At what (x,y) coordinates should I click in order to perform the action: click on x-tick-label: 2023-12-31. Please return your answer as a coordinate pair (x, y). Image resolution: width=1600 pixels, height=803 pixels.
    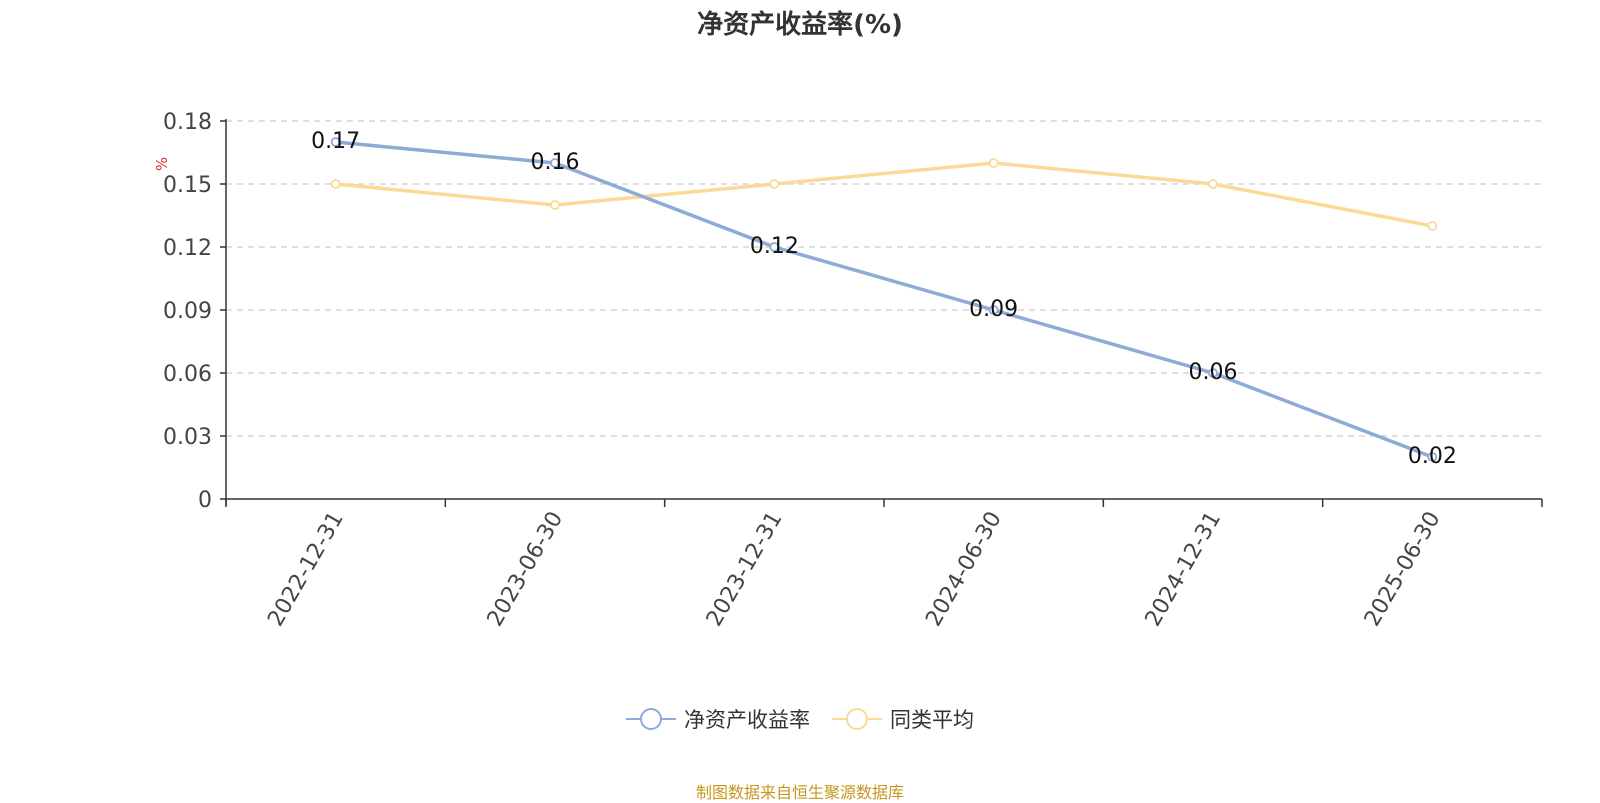
    Looking at the image, I should click on (745, 569).